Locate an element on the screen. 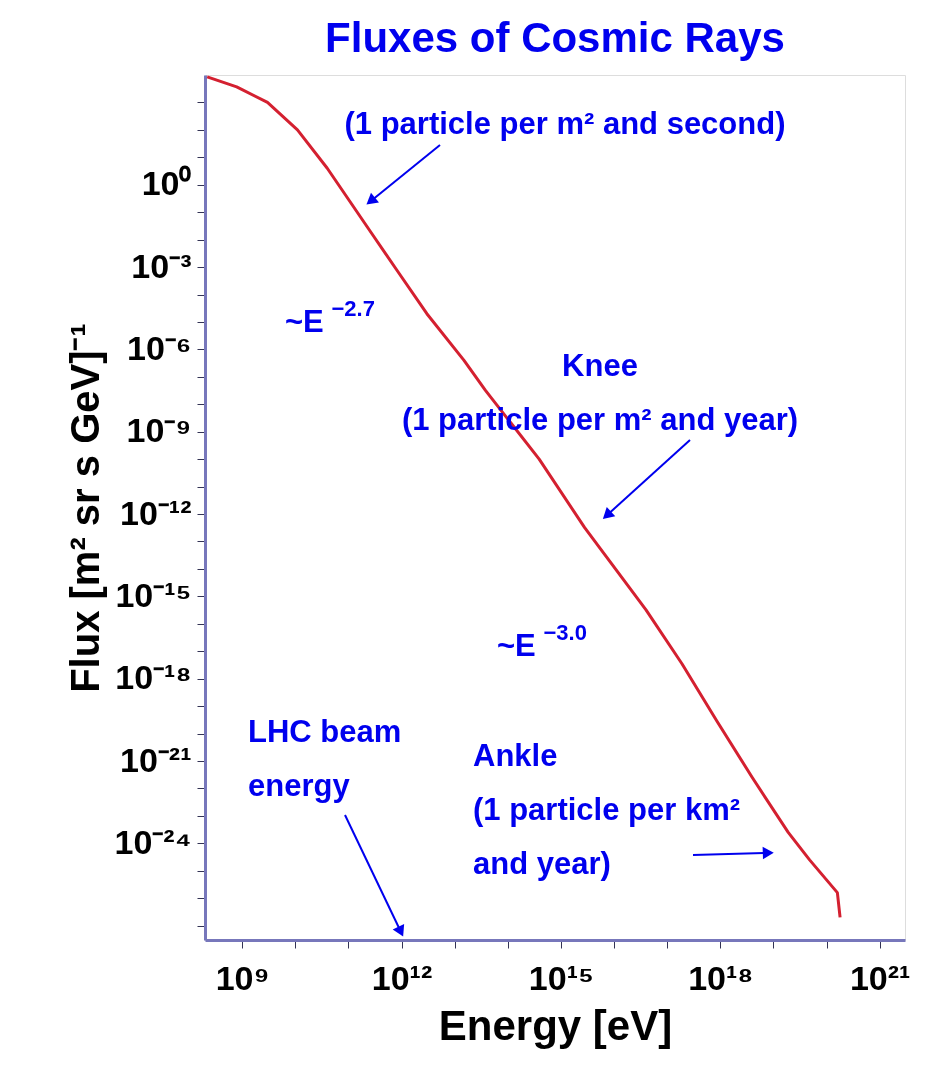 Image resolution: width=943 pixels, height=1068 pixels. annotation: ~E −2.7 is located at coordinates (330, 317).